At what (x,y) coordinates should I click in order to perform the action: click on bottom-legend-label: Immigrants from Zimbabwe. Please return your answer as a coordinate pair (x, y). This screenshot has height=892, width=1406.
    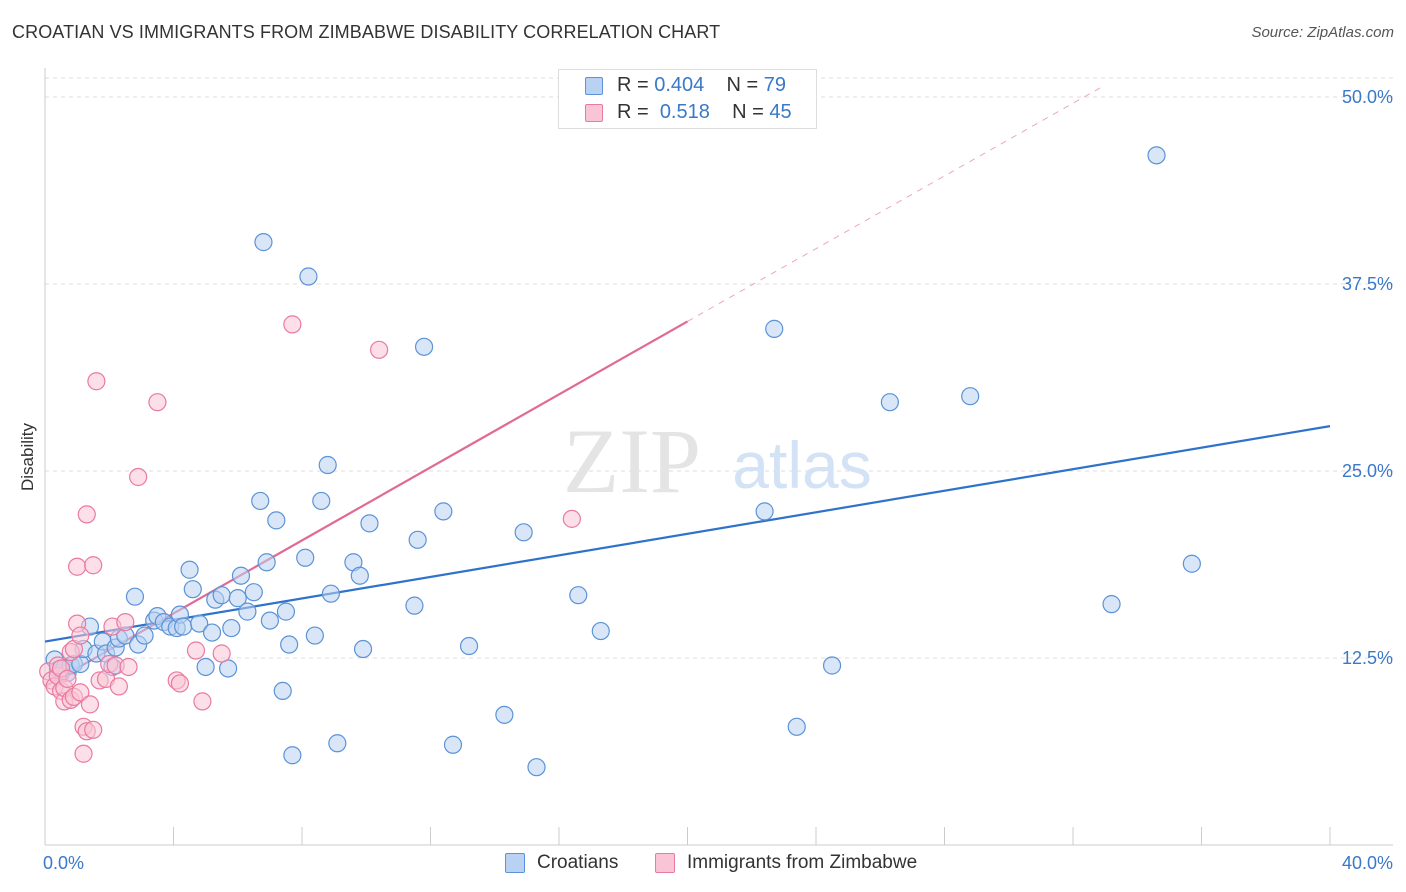
    Looking at the image, I should click on (802, 862).